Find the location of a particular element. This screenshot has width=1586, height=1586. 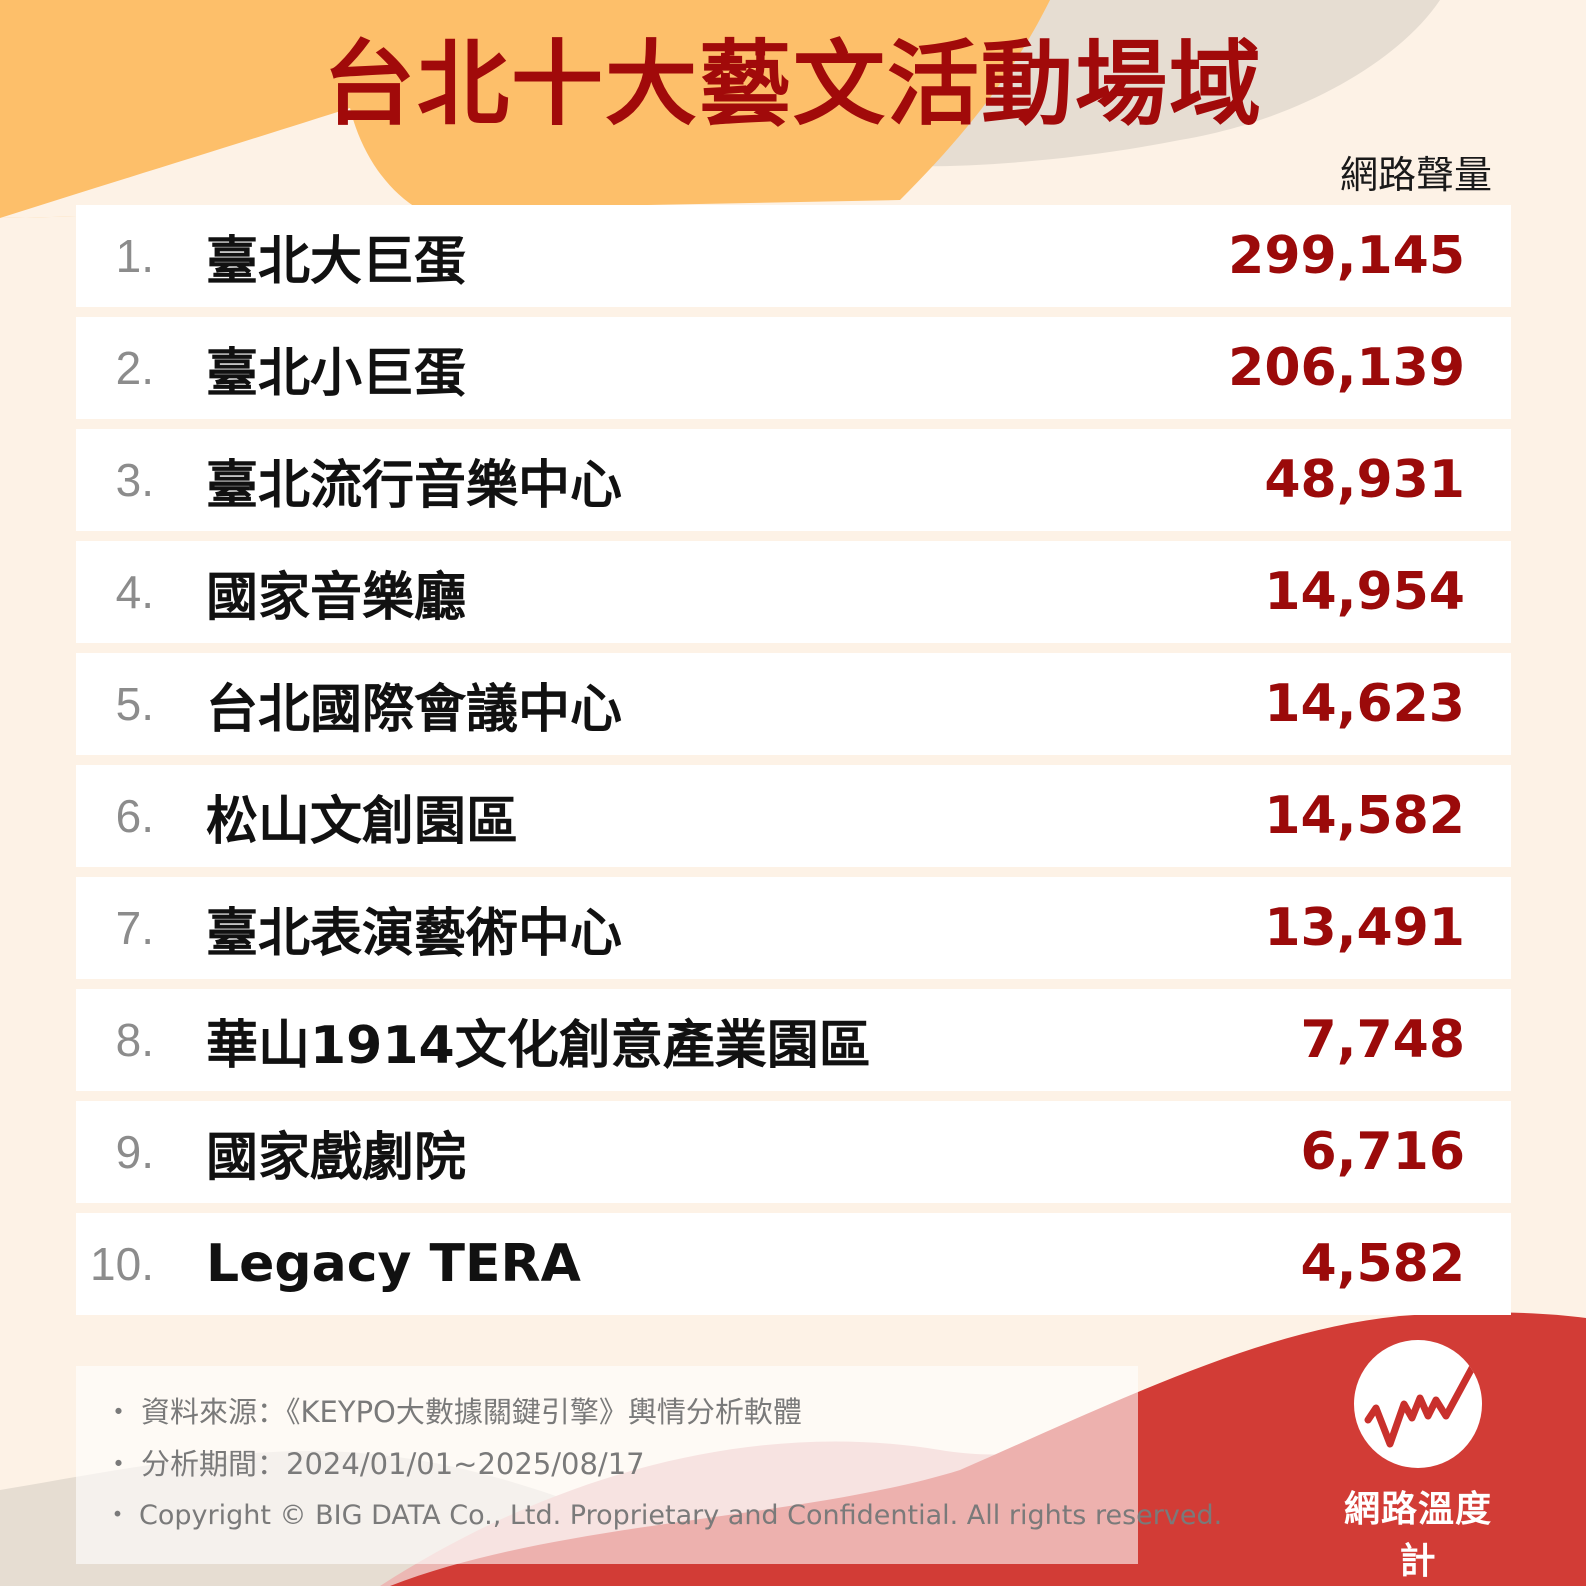

rank-number: 10. is located at coordinates (122, 1264).